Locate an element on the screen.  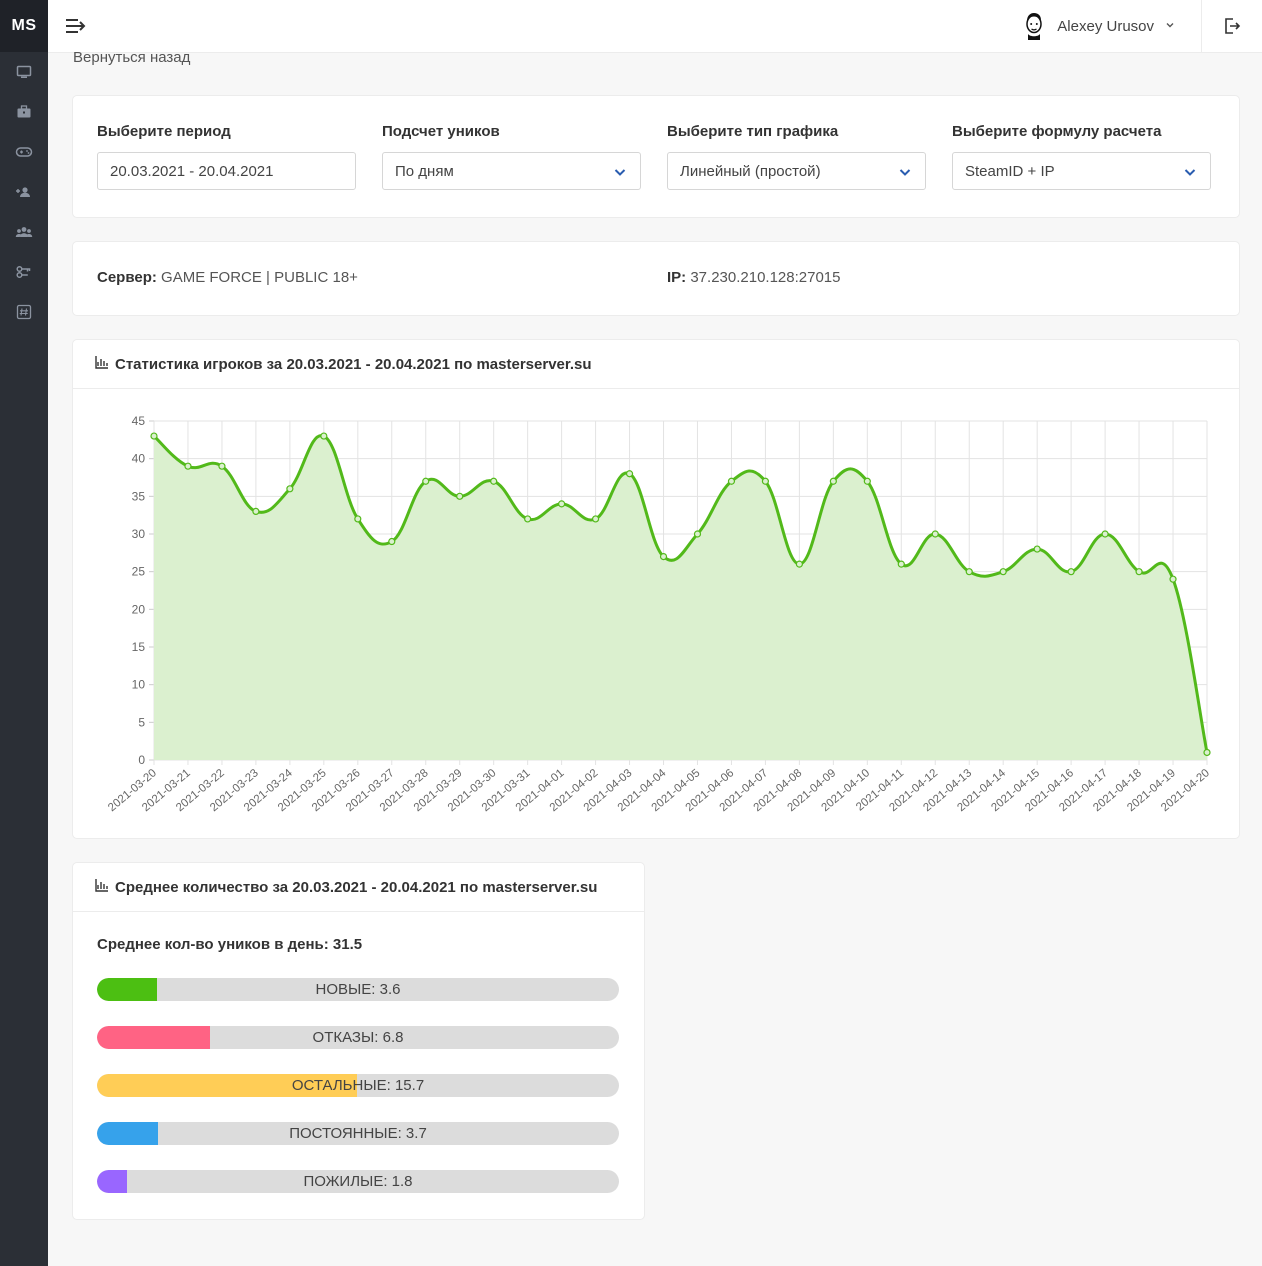
logout-icon is located at coordinates (1232, 26).